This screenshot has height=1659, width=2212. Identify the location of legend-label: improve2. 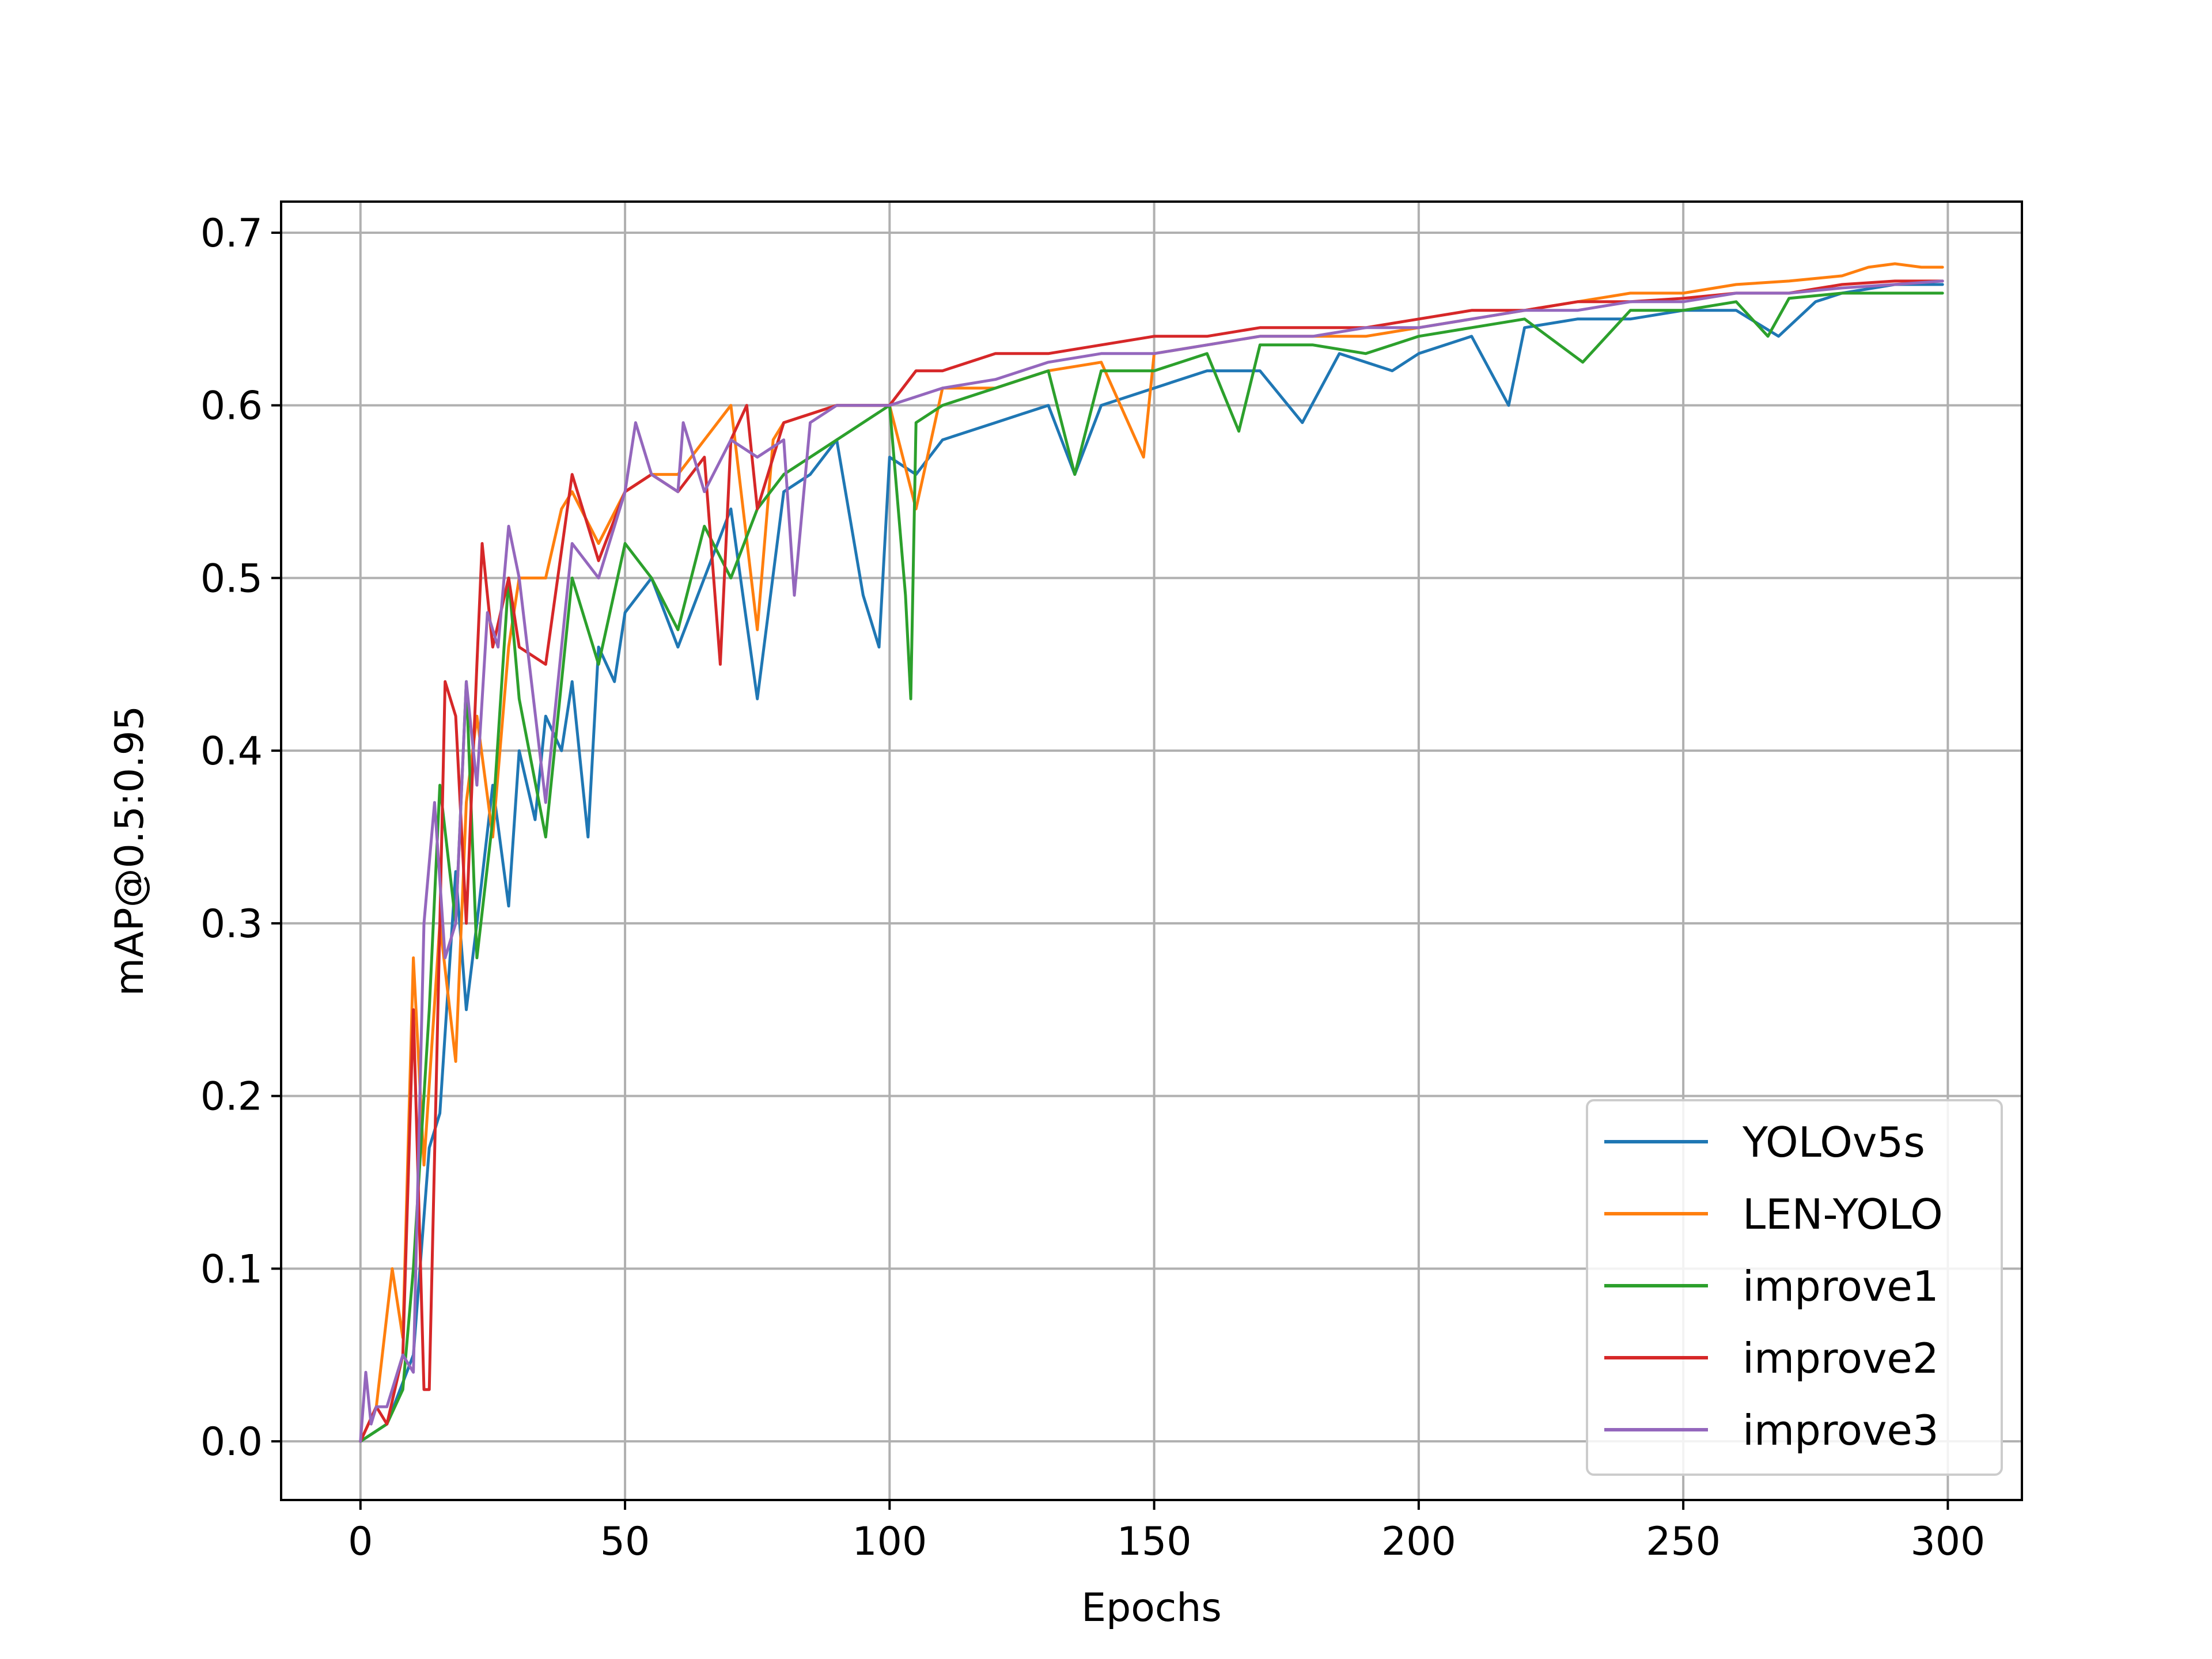
(1841, 1358).